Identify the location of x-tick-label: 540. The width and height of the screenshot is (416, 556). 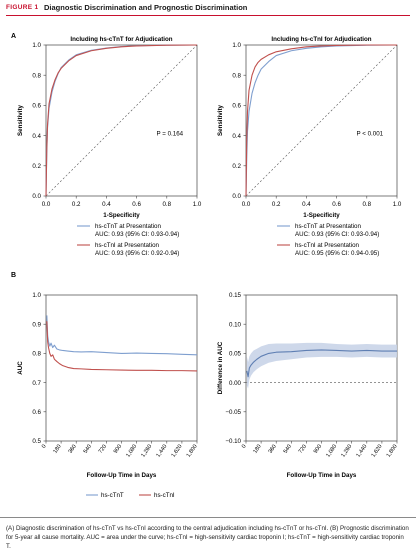
(288, 449).